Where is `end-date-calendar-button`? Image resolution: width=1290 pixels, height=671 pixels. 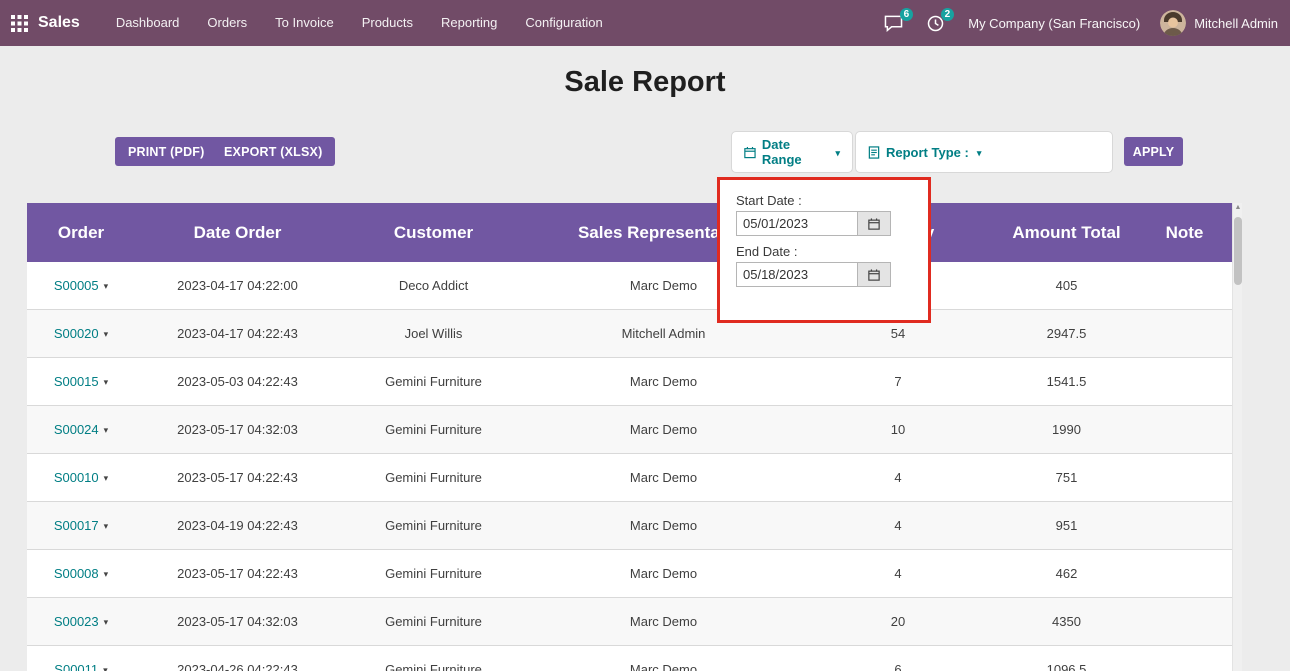 end-date-calendar-button is located at coordinates (874, 274).